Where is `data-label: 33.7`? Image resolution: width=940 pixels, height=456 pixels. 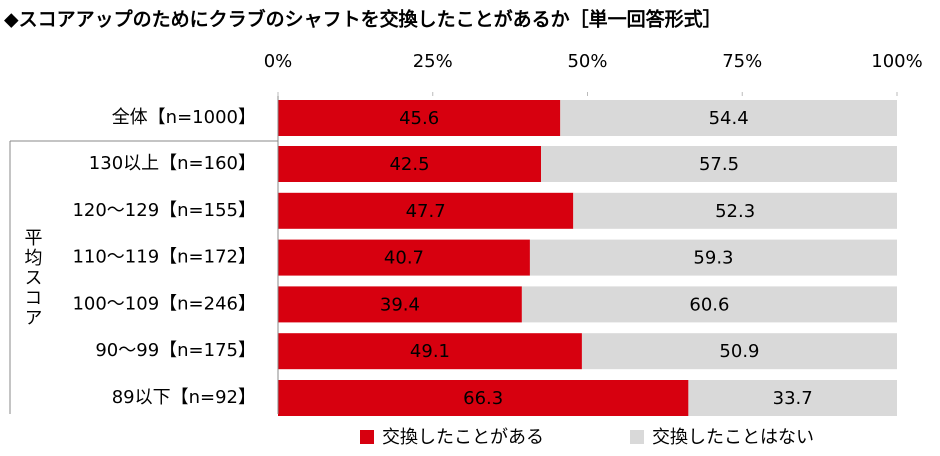
data-label: 33.7 is located at coordinates (793, 398).